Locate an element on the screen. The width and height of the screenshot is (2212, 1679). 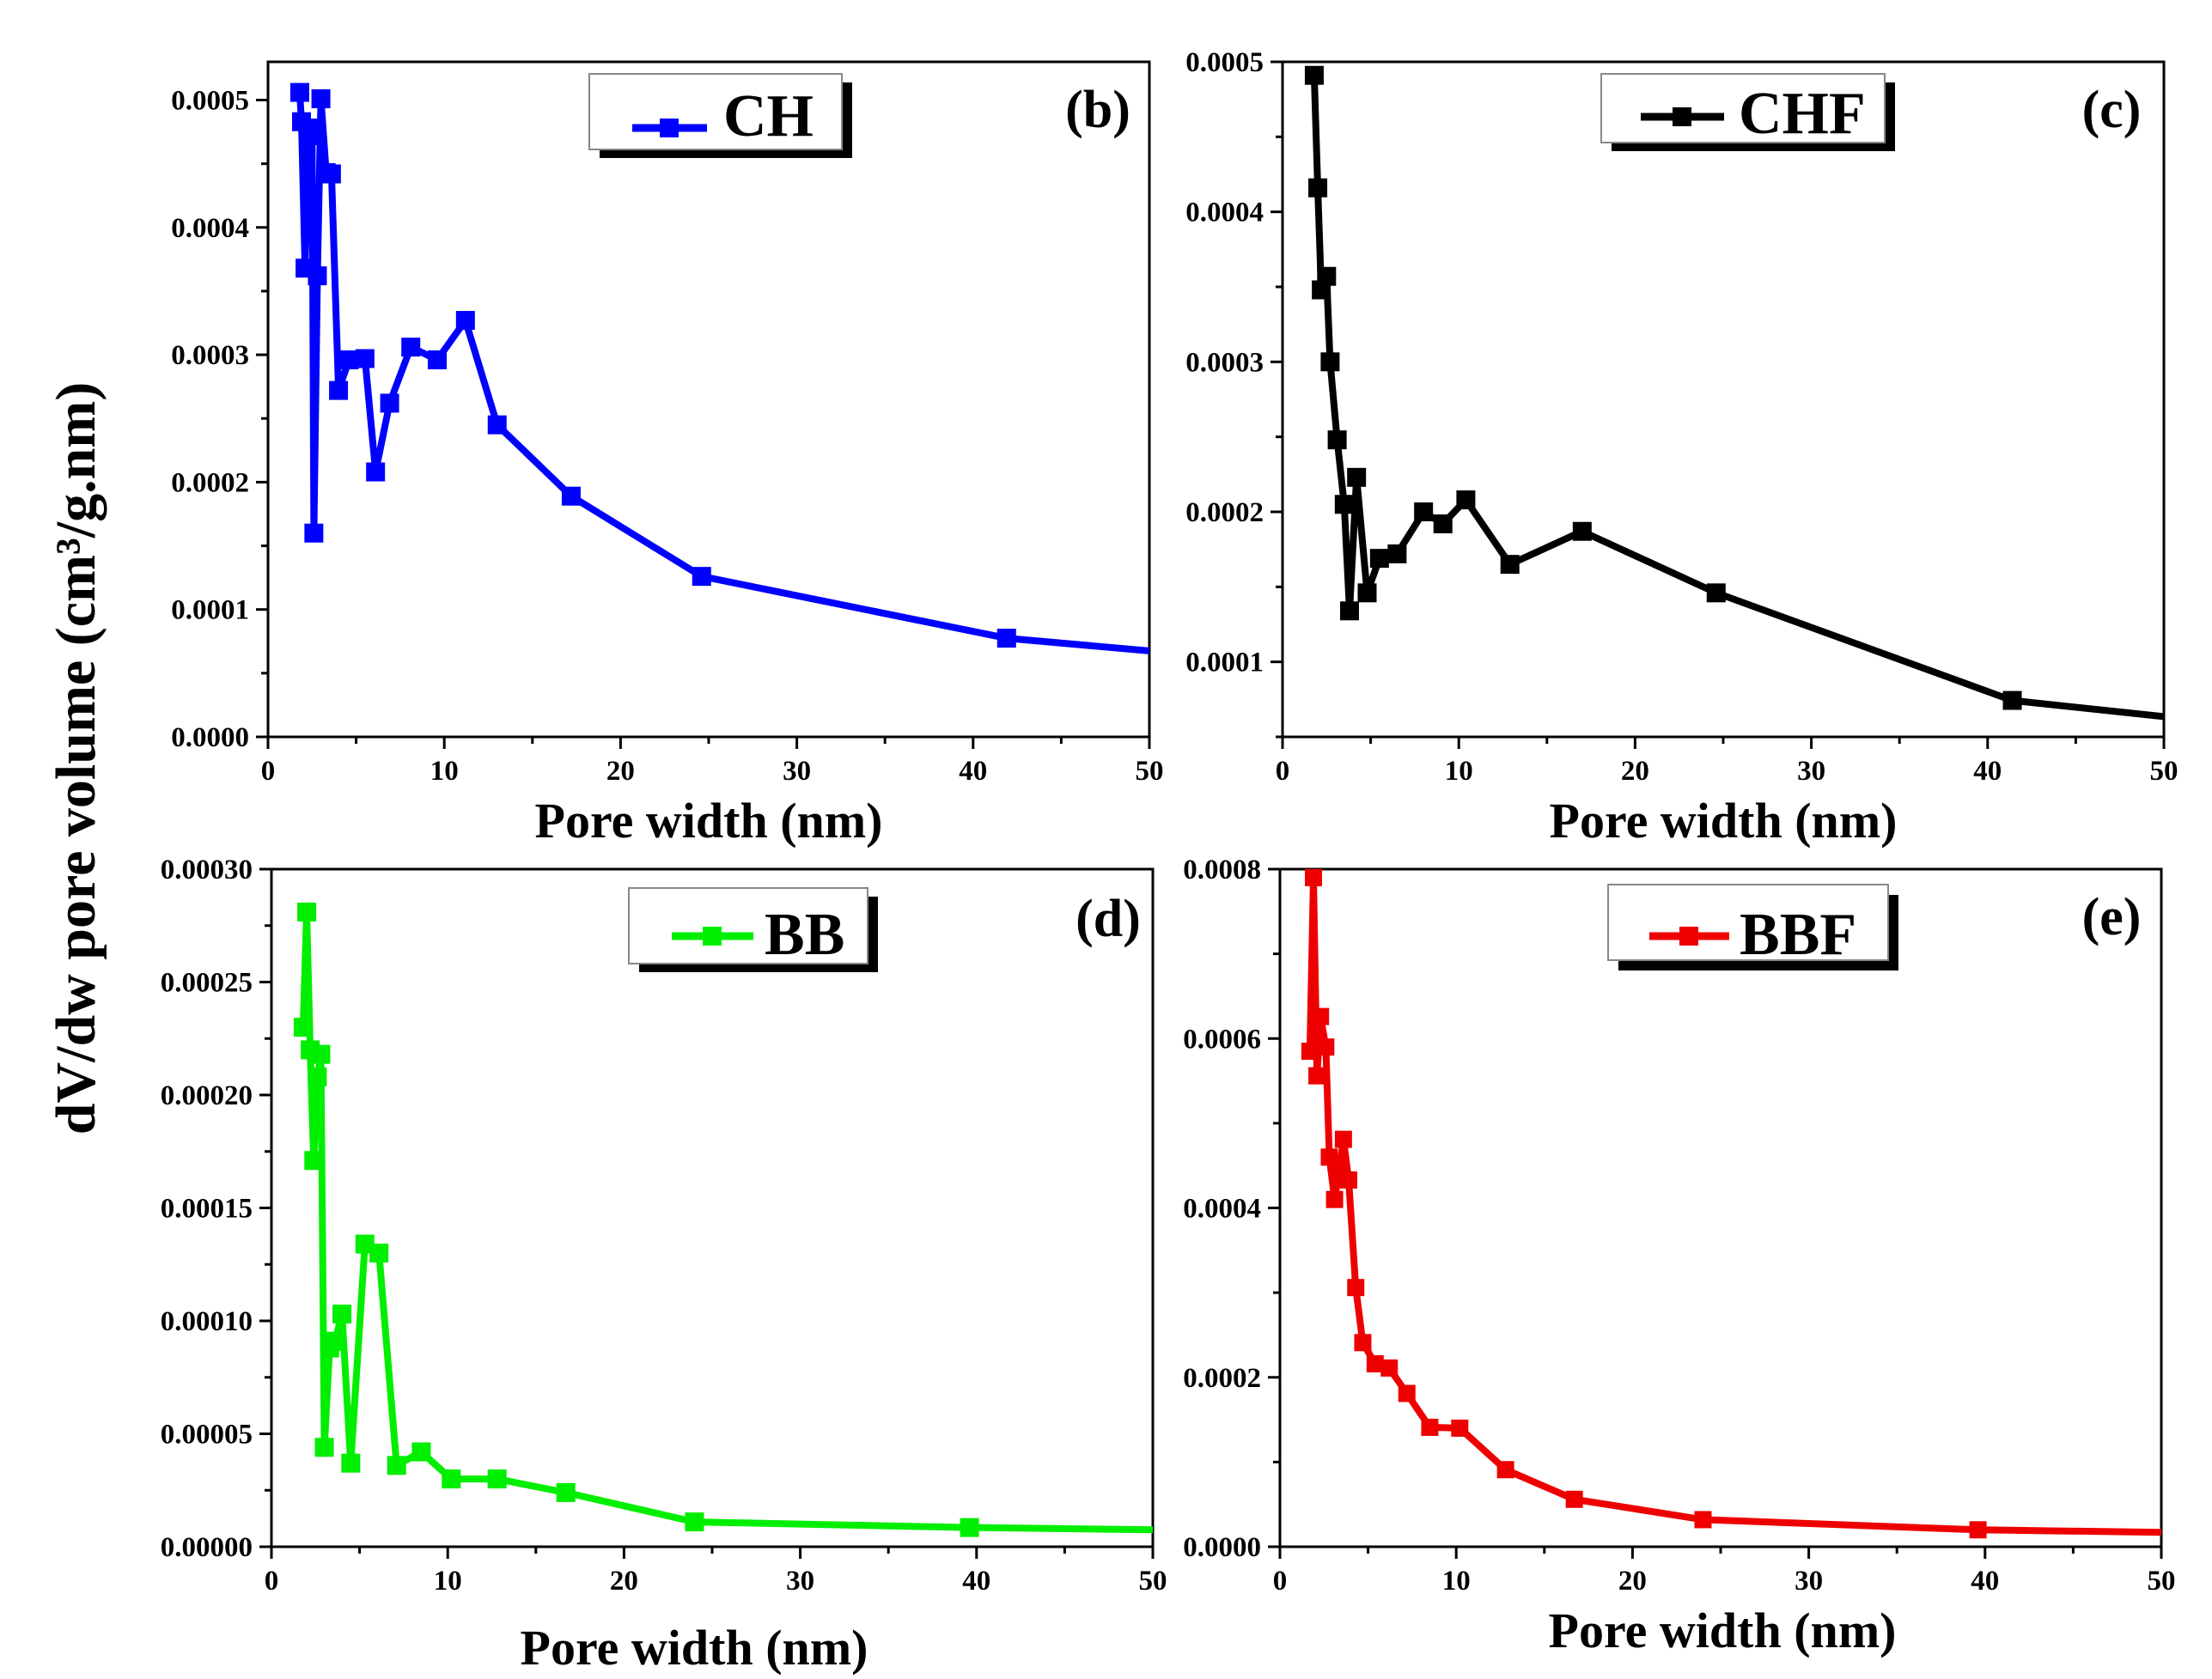
panel-d-x-tick-label: 20 is located at coordinates (624, 1581).